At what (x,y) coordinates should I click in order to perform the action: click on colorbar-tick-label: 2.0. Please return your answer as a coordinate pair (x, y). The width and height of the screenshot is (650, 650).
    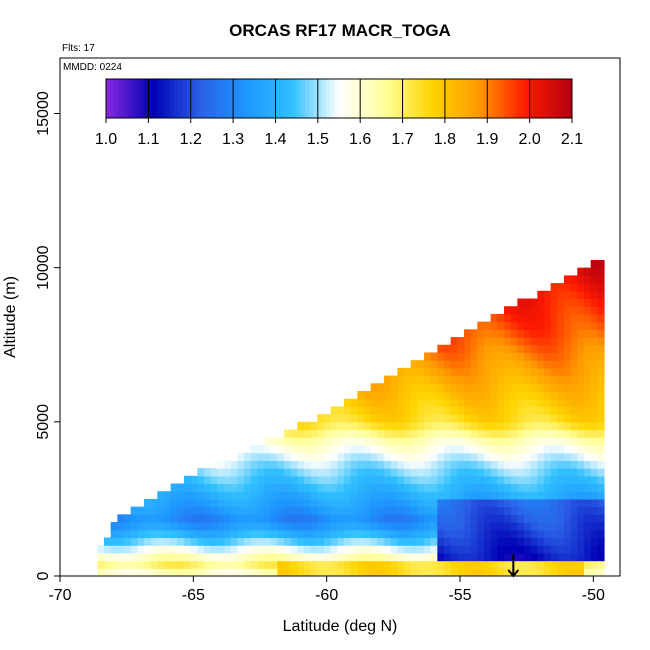
    Looking at the image, I should click on (530, 139).